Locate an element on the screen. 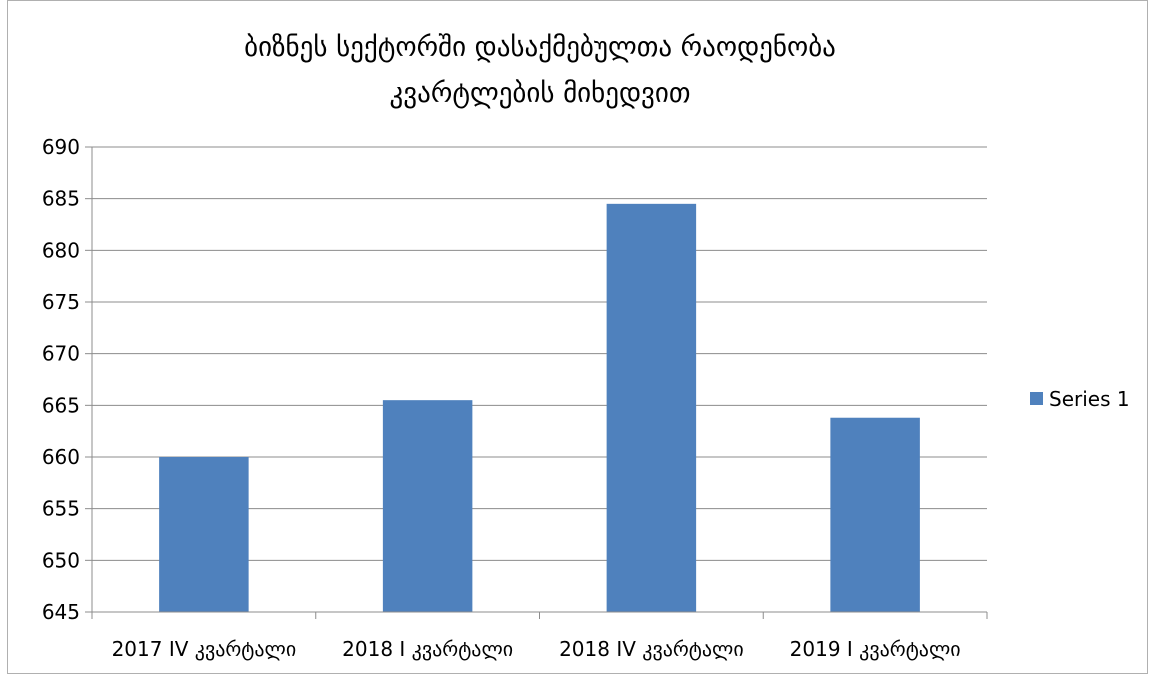  x-category-label: 2017 IV კვარტალი is located at coordinates (204, 649).